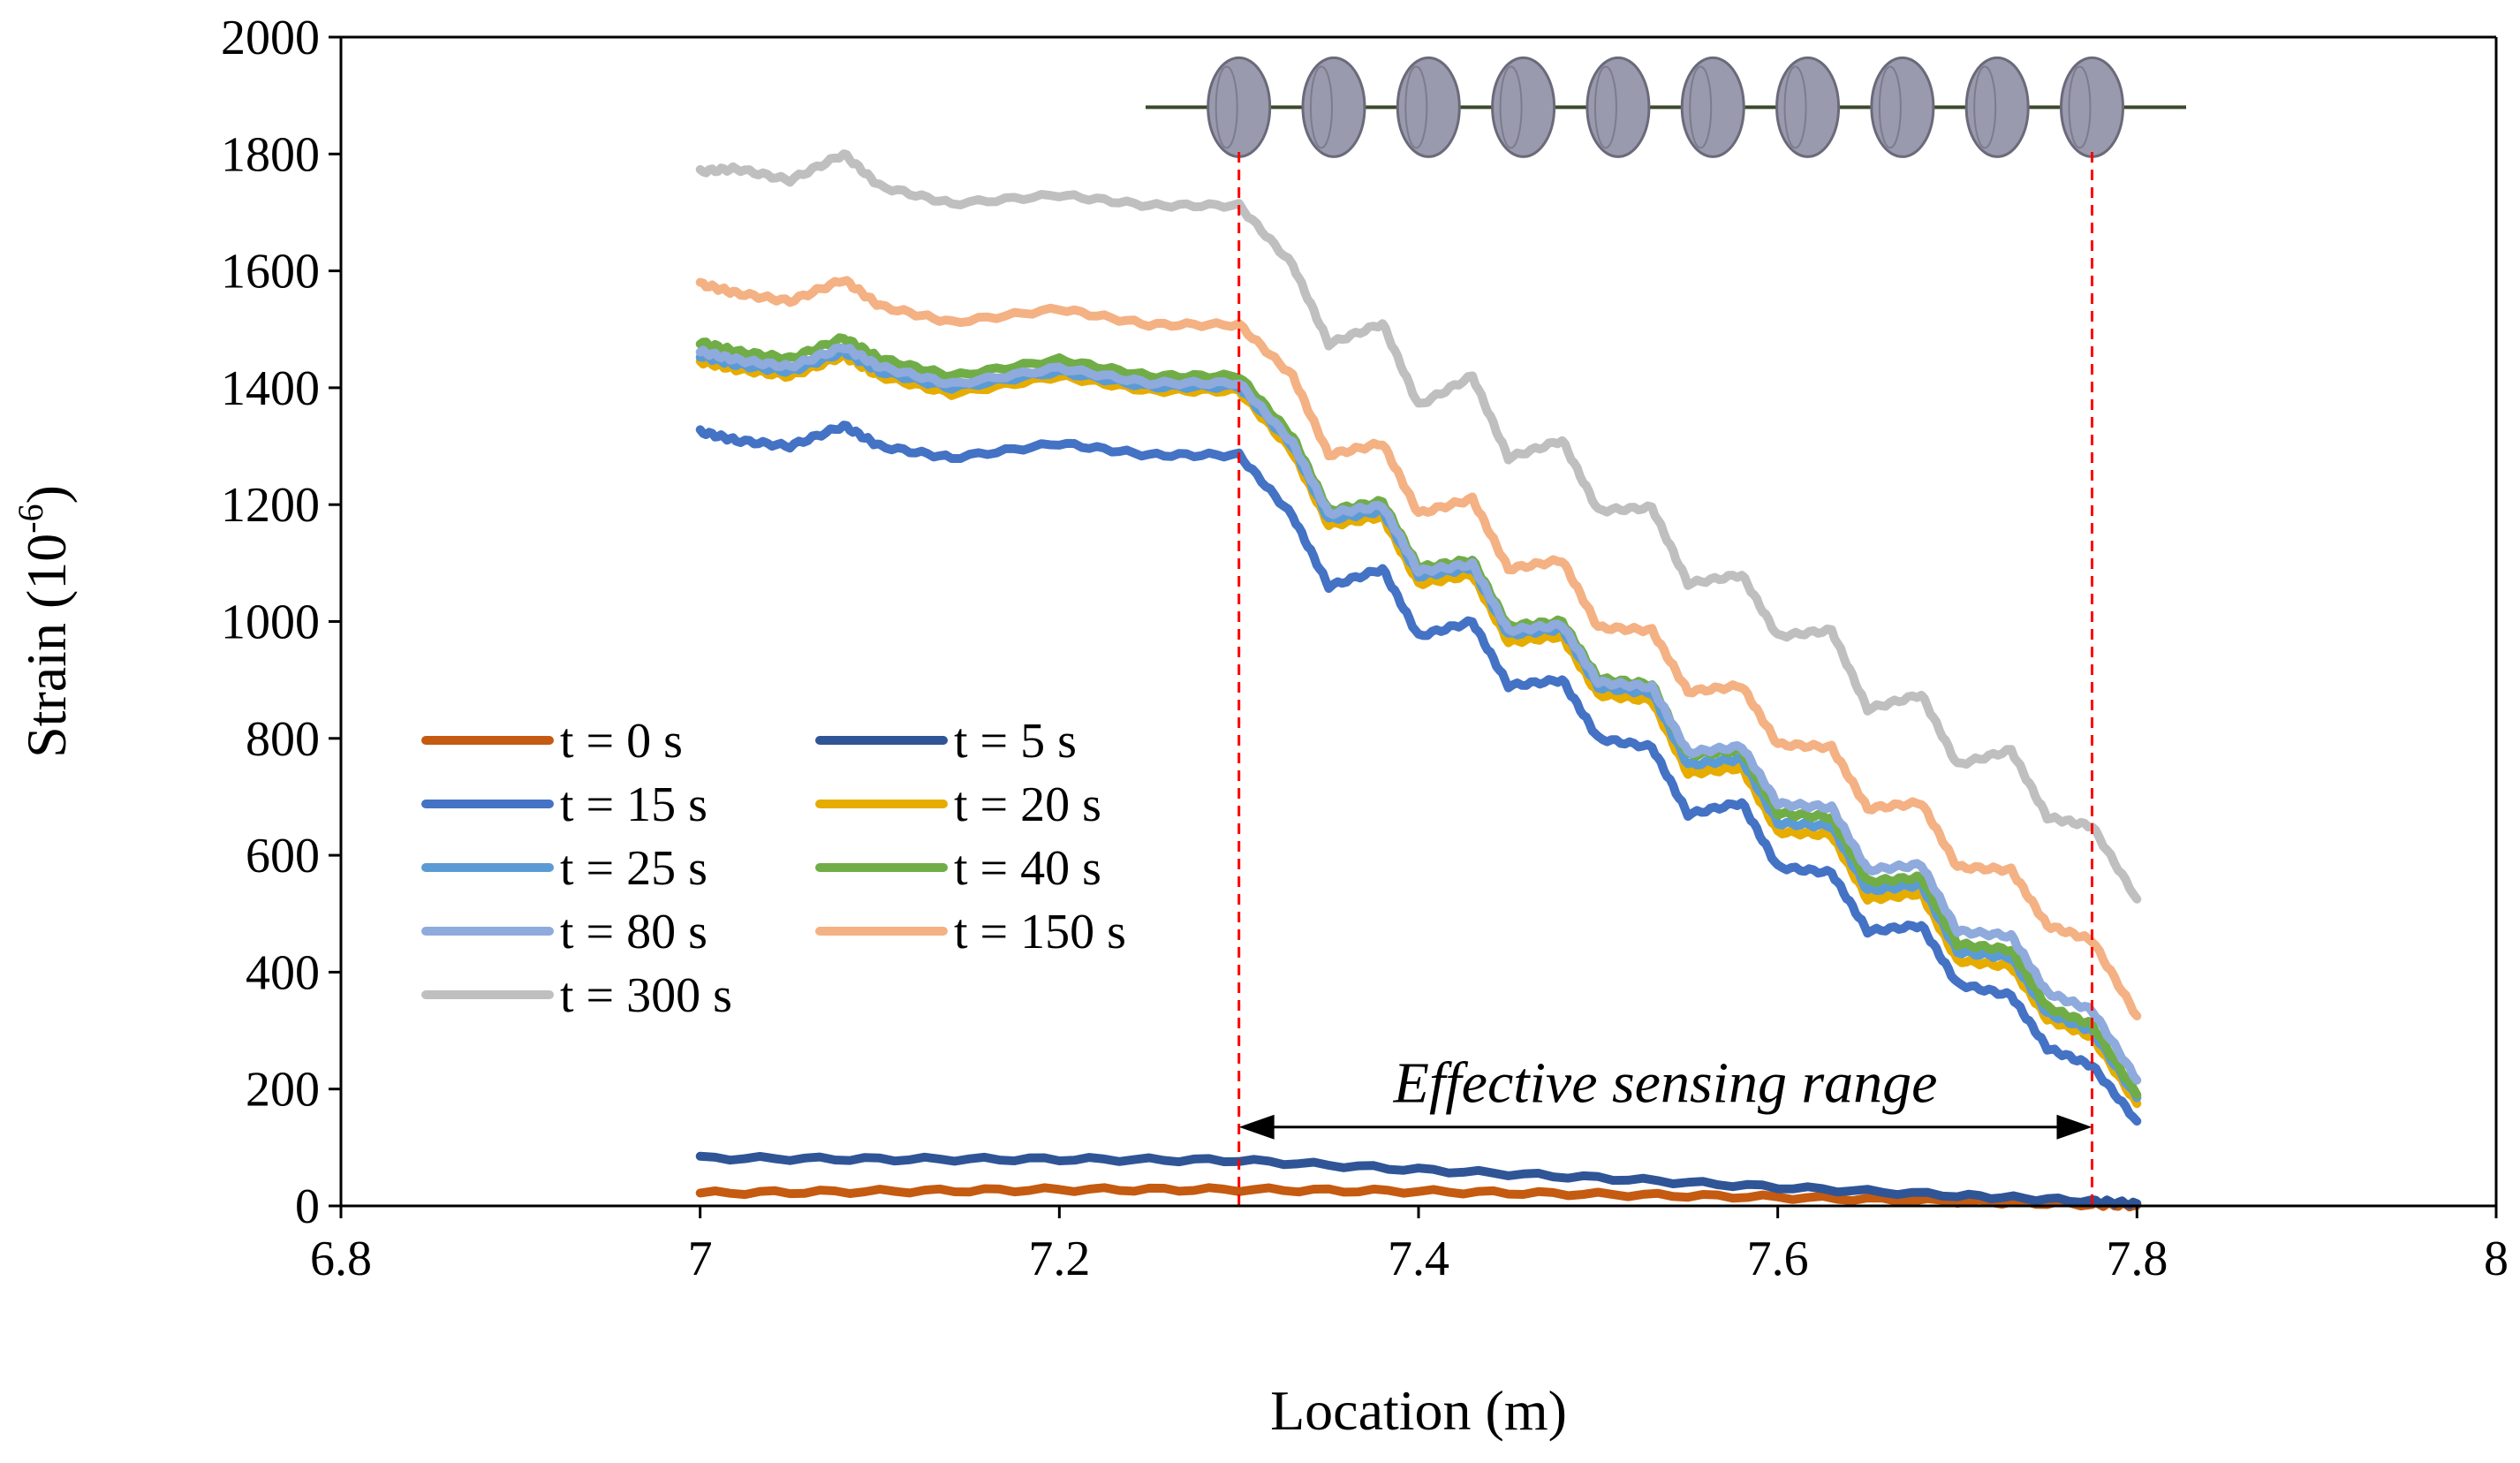  Describe the element at coordinates (1015, 742) in the screenshot. I see `legend-label-t-5-s: t = 5 s` at that location.